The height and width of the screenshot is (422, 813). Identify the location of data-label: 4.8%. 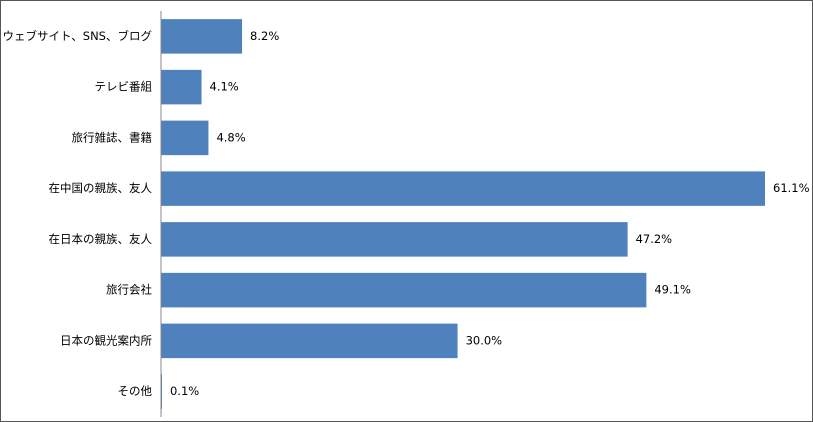
(230, 137).